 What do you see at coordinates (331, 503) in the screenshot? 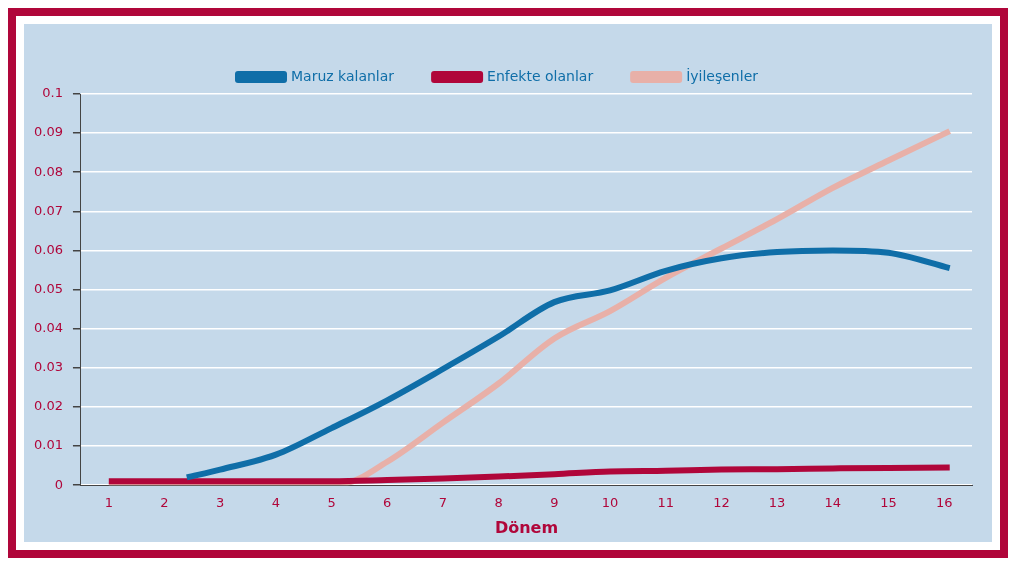
I see `x-tick-label: 5` at bounding box center [331, 503].